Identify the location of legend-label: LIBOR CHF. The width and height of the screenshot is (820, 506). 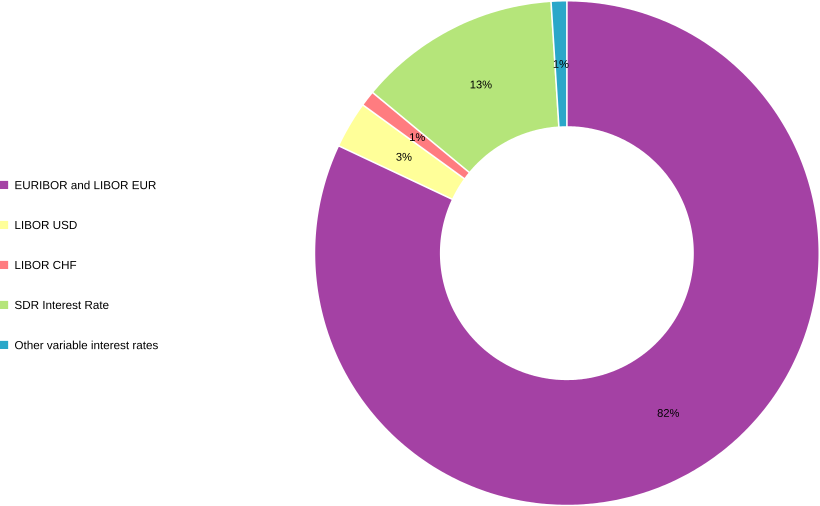
(45, 264).